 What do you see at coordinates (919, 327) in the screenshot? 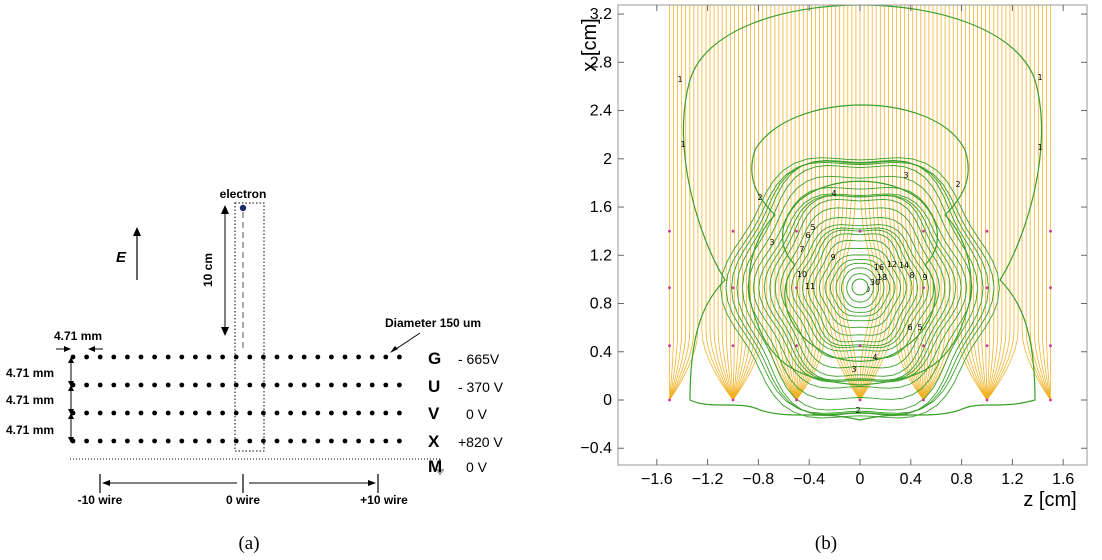
I see `contour-label: 5` at bounding box center [919, 327].